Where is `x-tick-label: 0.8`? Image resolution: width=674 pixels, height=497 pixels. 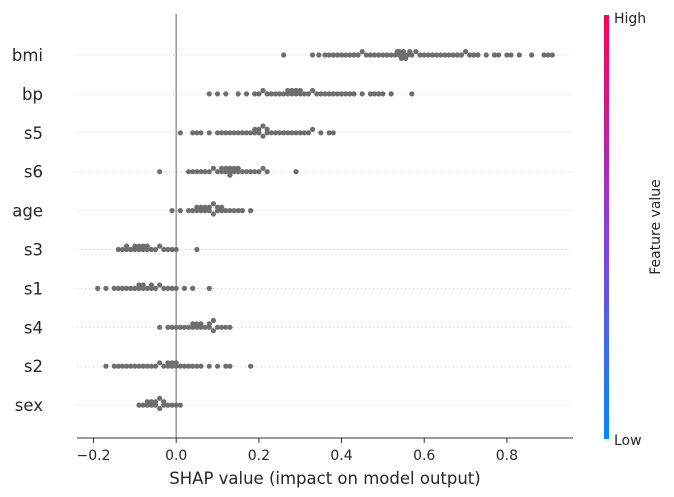 x-tick-label: 0.8 is located at coordinates (507, 456).